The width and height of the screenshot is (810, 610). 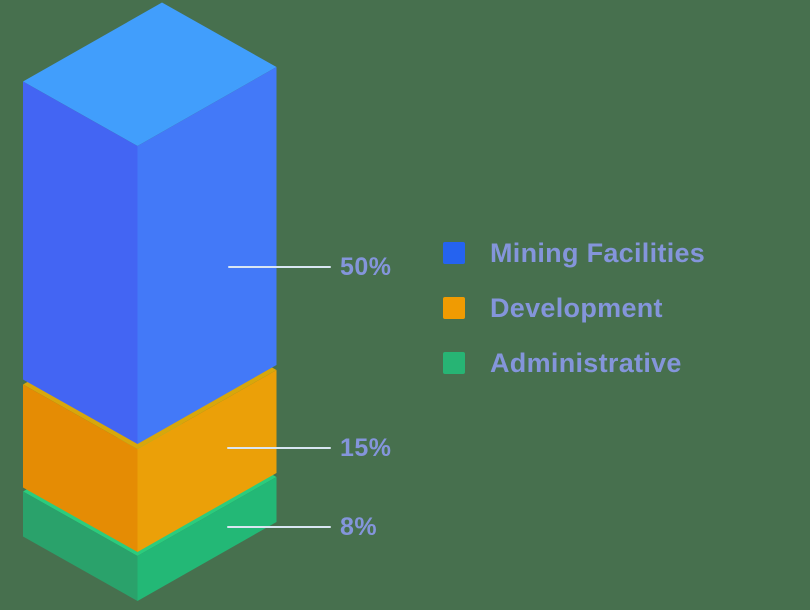 I want to click on segment-development-left-face, so click(x=80, y=468).